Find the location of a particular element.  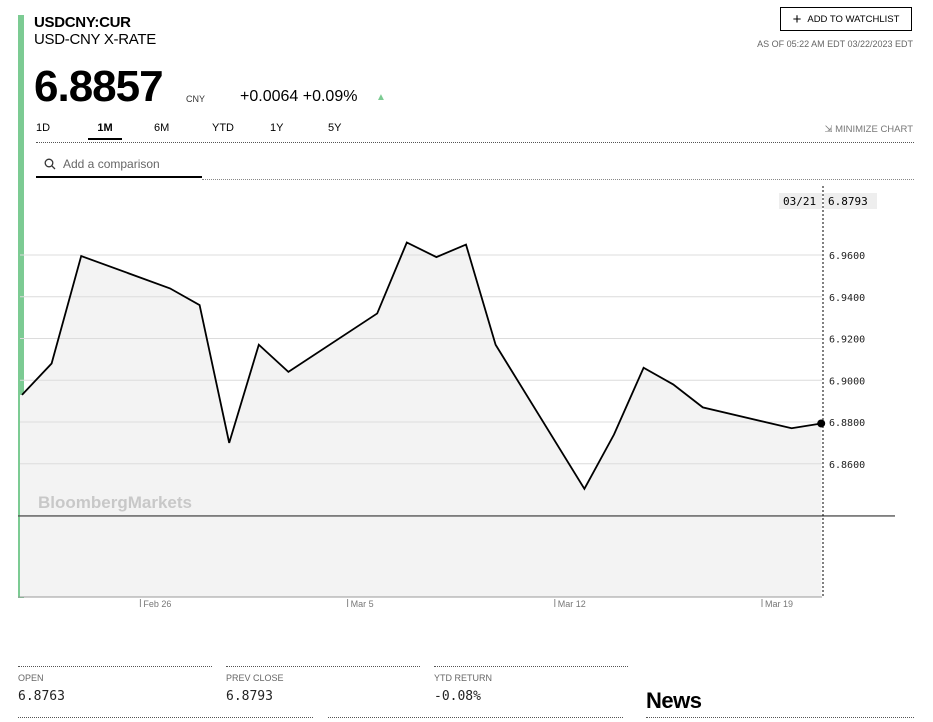

search-placeholder: Add a comparison is located at coordinates (111, 164).